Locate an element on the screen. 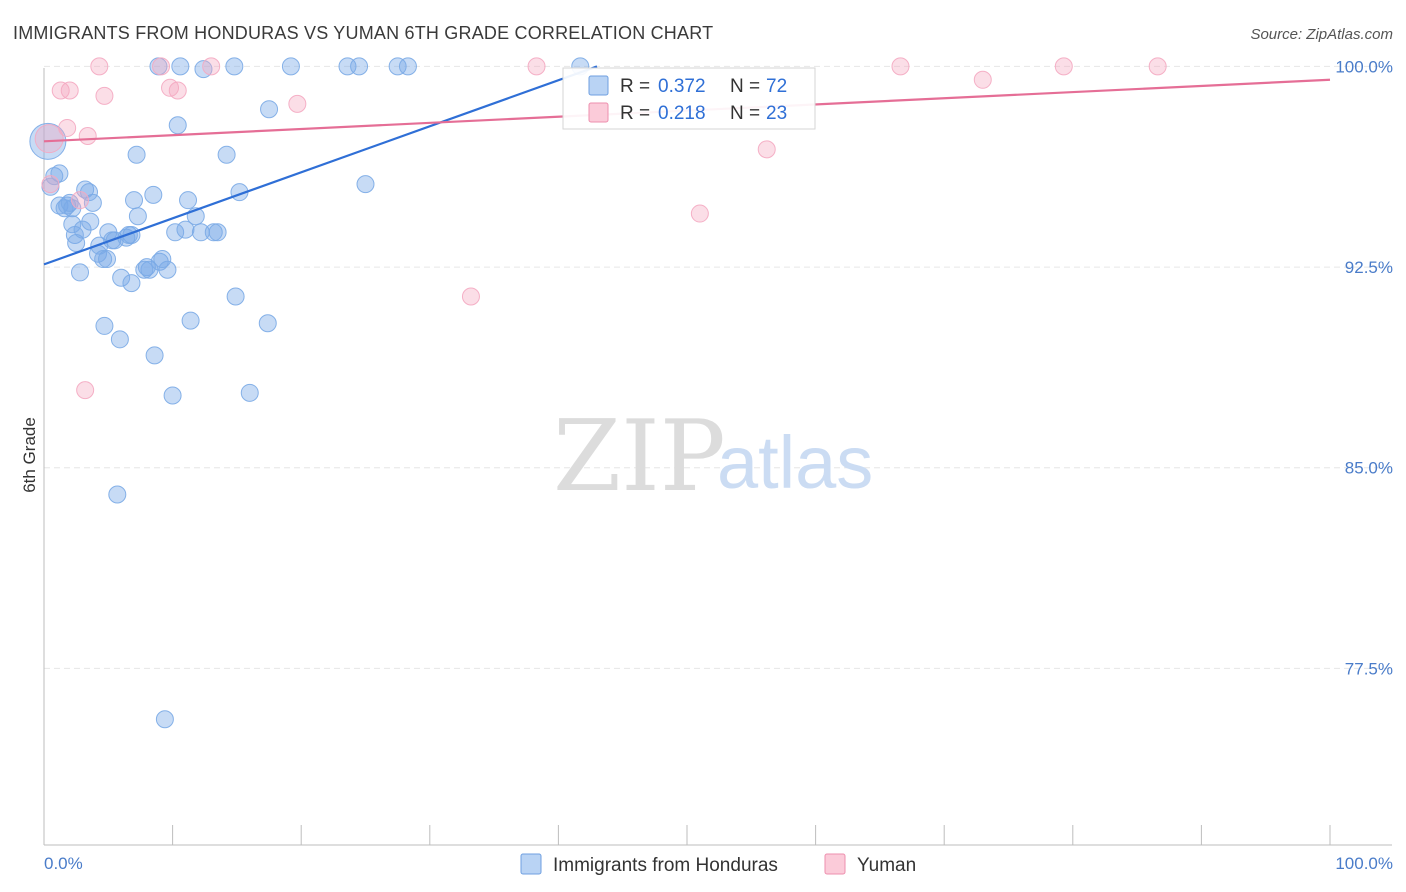  y-tick-label-3: 77.5% is located at coordinates (1369, 668).